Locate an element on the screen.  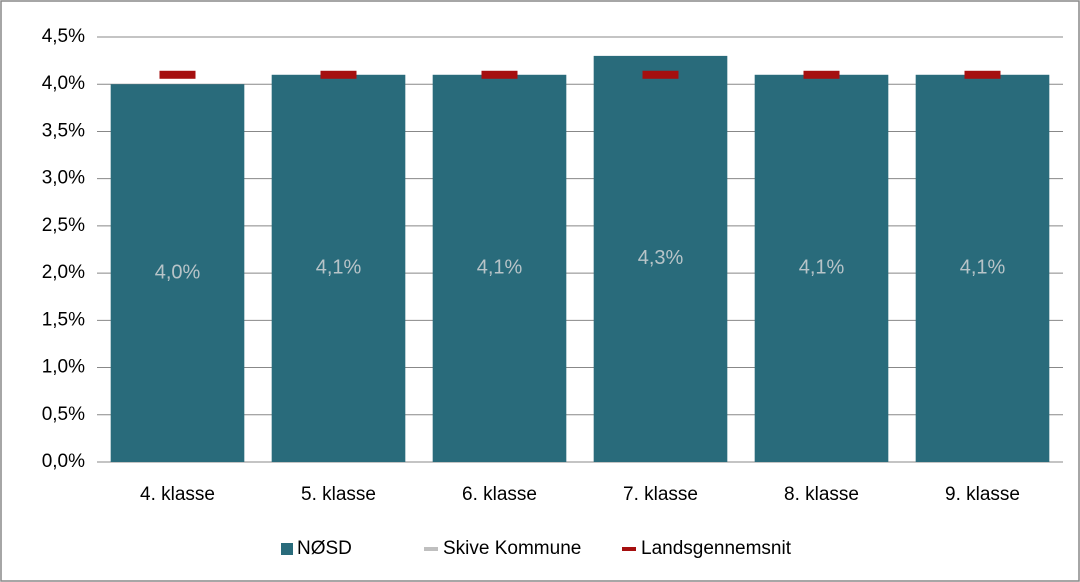
value-label: 4,3% is located at coordinates (661, 258).